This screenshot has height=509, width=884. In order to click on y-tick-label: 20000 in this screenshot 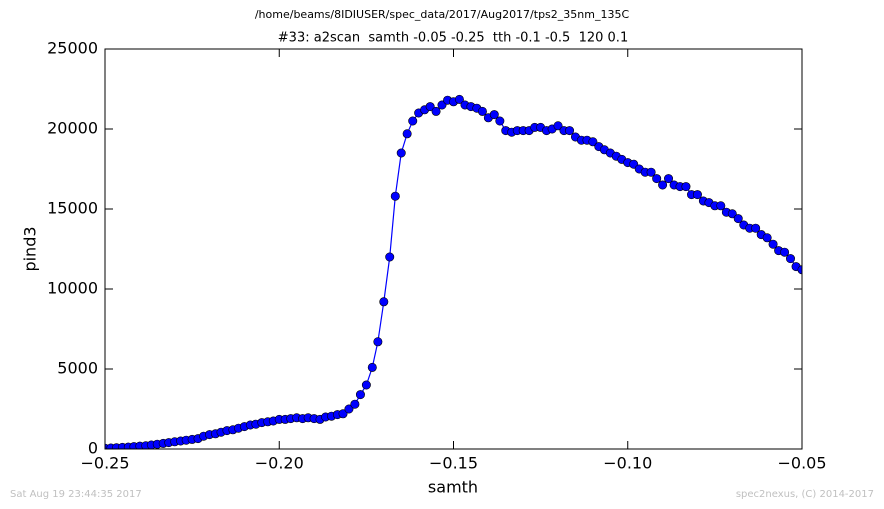, I will do `click(72, 128)`.